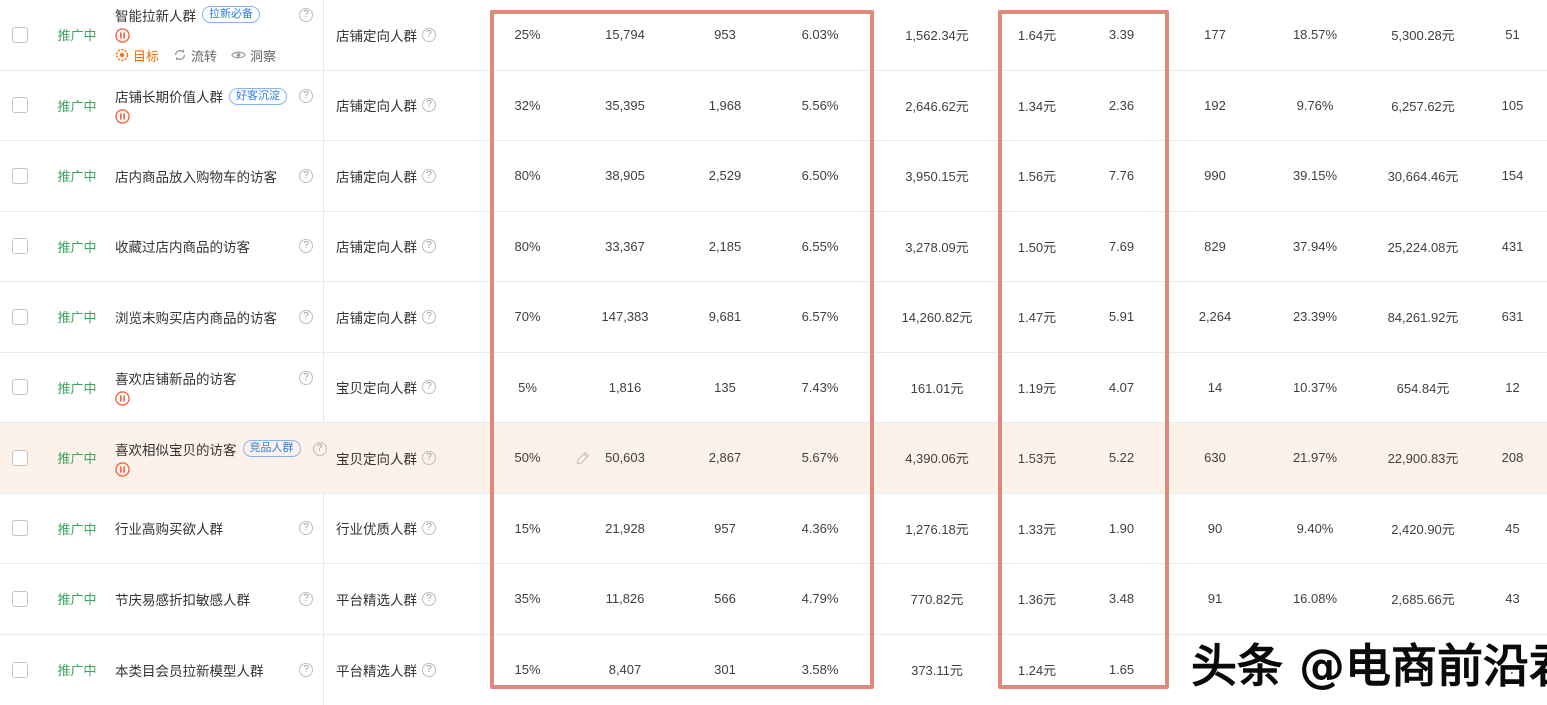 The height and width of the screenshot is (705, 1547). I want to click on metric-ctr: 4.79%, so click(820, 599).